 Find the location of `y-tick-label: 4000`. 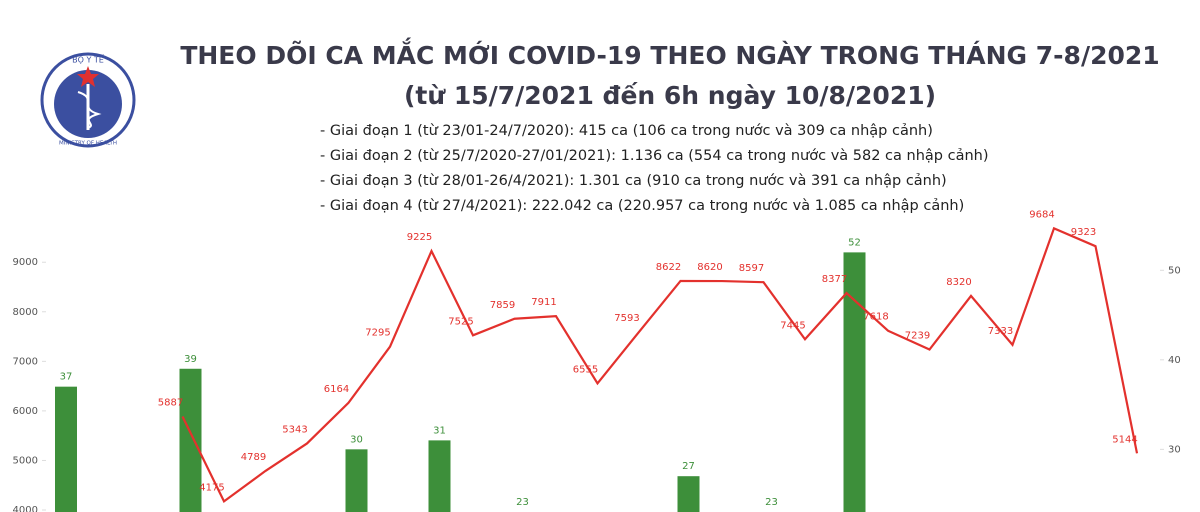

y-tick-label: 4000 is located at coordinates (25, 508).